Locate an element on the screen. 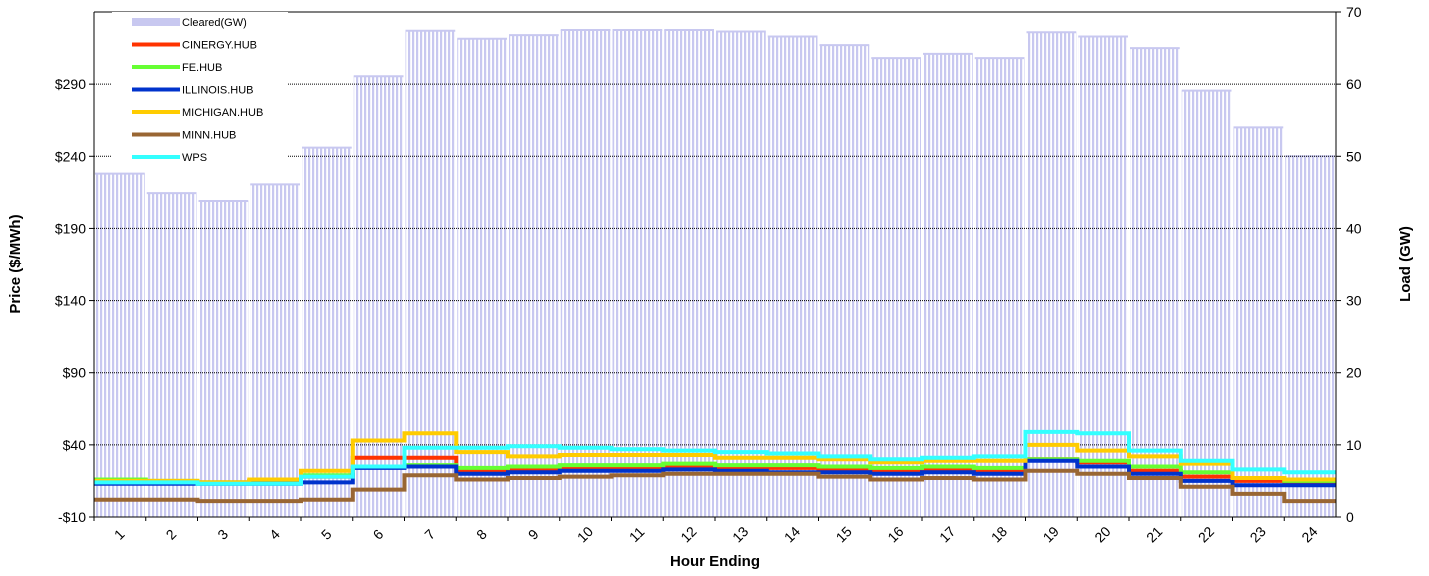 The width and height of the screenshot is (1429, 576). right-tick-label-3: 30 is located at coordinates (1354, 301).